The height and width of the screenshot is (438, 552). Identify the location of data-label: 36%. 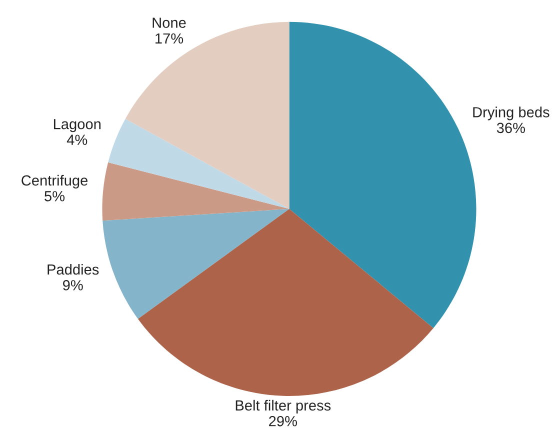
(510, 128).